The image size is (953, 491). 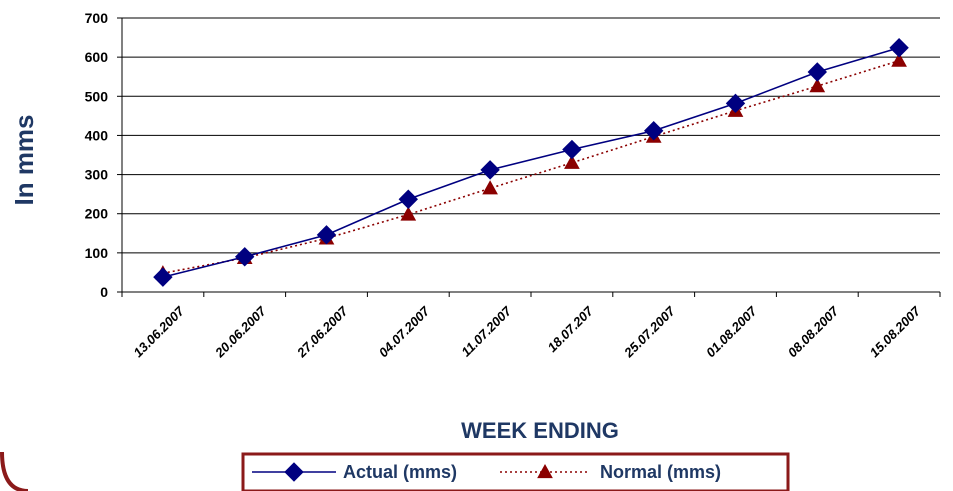 I want to click on y-tick-label: 600, so click(x=97, y=57).